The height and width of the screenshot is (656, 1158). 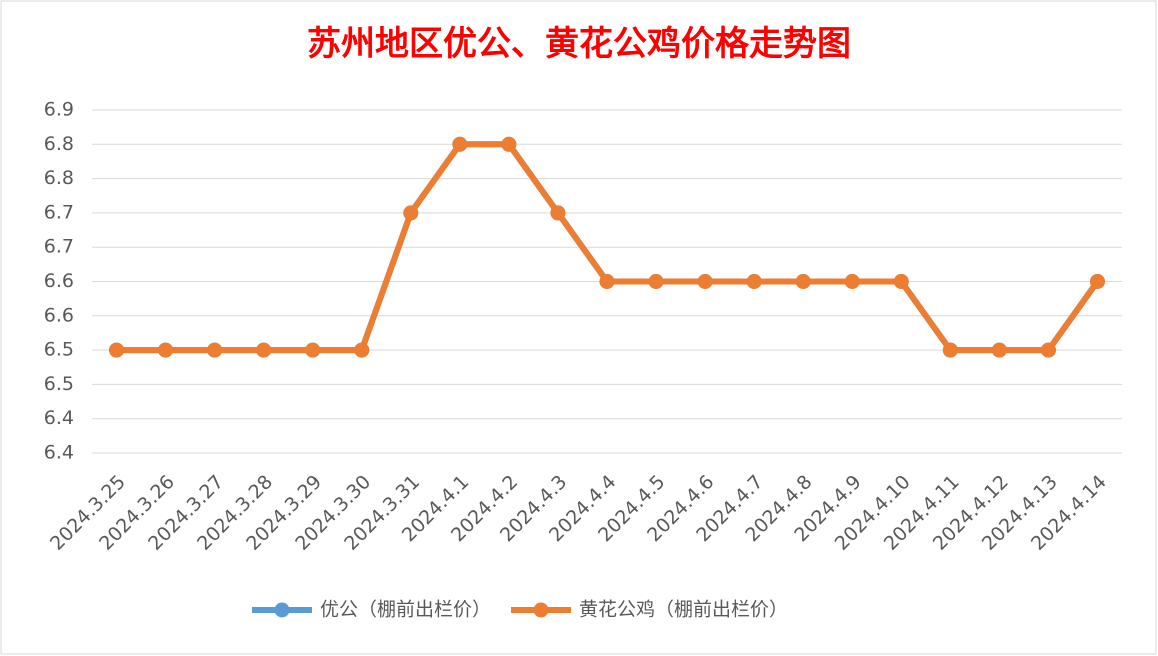 What do you see at coordinates (579, 44) in the screenshot?
I see `chart-title: 苏州地区优公、黄花公鸡价格走势图` at bounding box center [579, 44].